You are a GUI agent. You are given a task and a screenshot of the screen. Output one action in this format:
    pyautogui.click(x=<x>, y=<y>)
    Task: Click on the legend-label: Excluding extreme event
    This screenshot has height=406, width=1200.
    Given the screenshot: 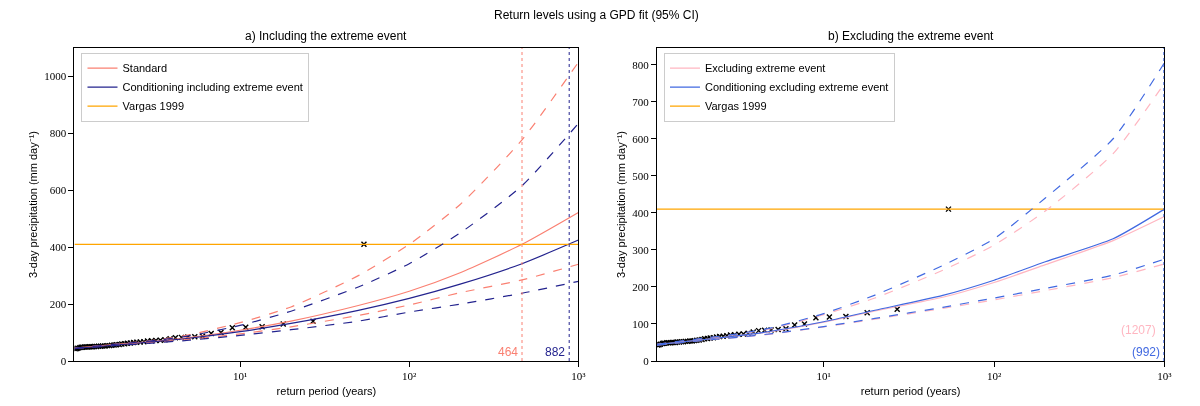 What is the action you would take?
    pyautogui.click(x=765, y=68)
    